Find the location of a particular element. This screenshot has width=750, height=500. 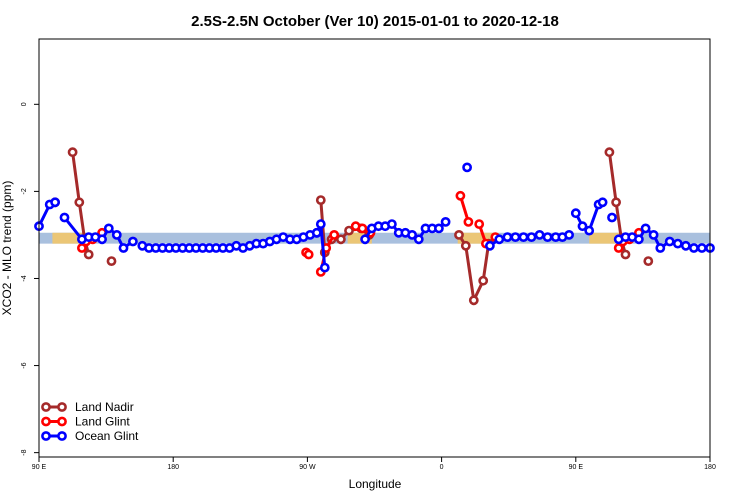

background-band-layer is located at coordinates (374, 238).